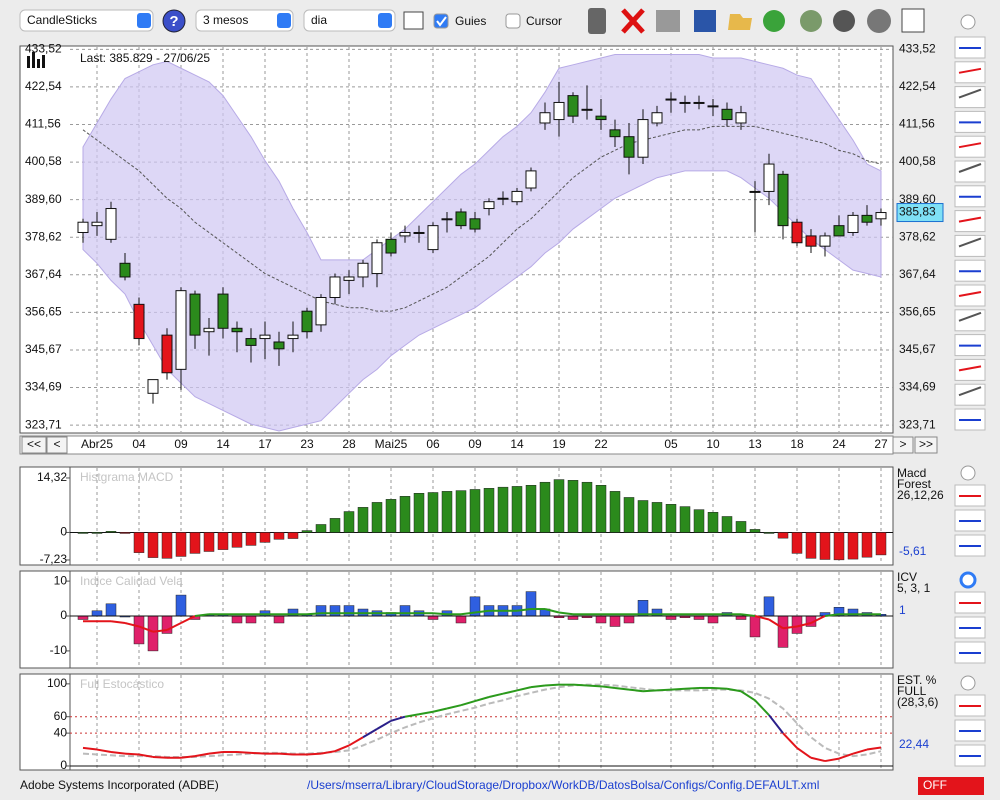 Image resolution: width=1000 pixels, height=800 pixels. I want to click on indicator-value: -5,61, so click(913, 551).